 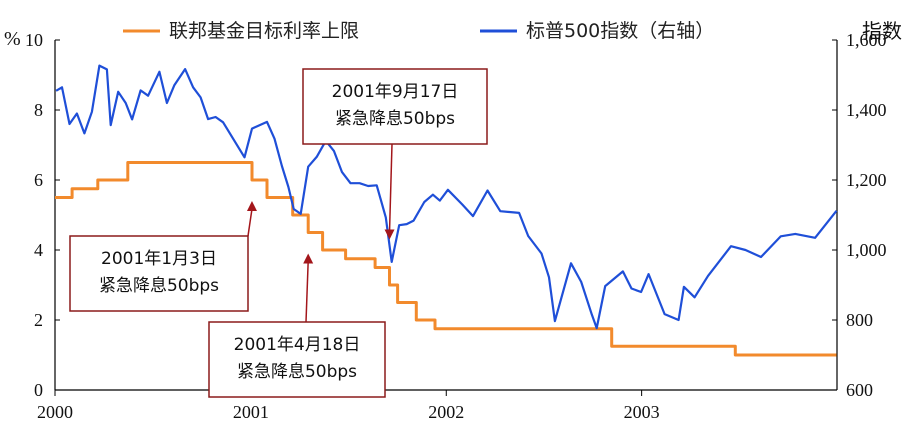 I want to click on y-right-tick-label: 1,600, so click(x=866, y=40).